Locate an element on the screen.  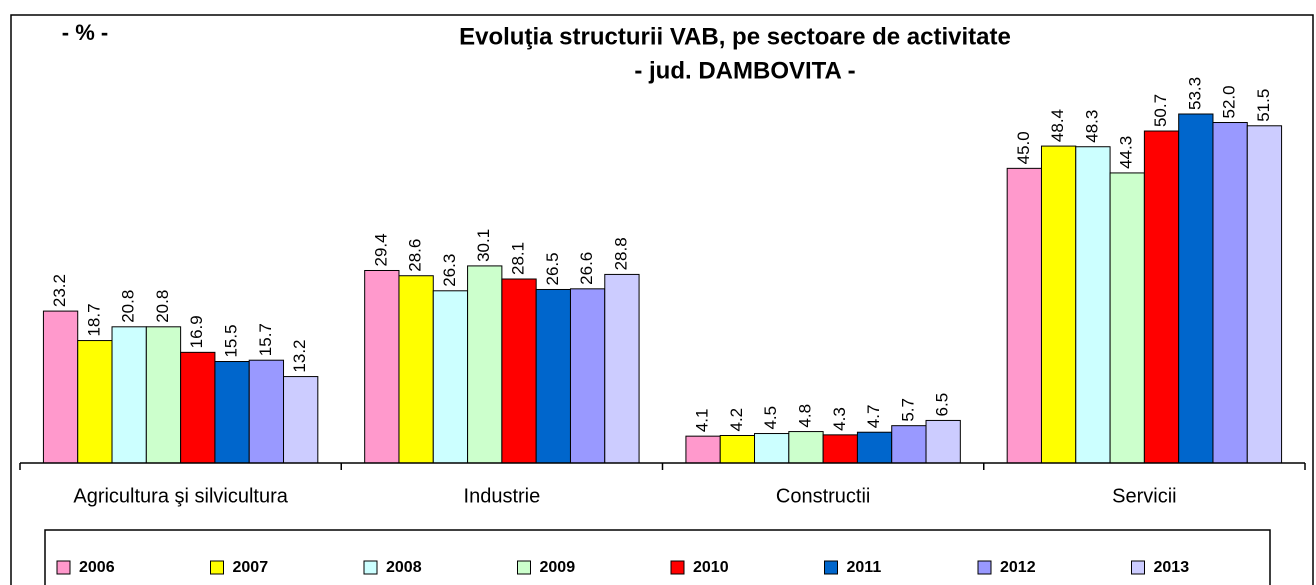
value-label: 48.3 is located at coordinates (1091, 126).